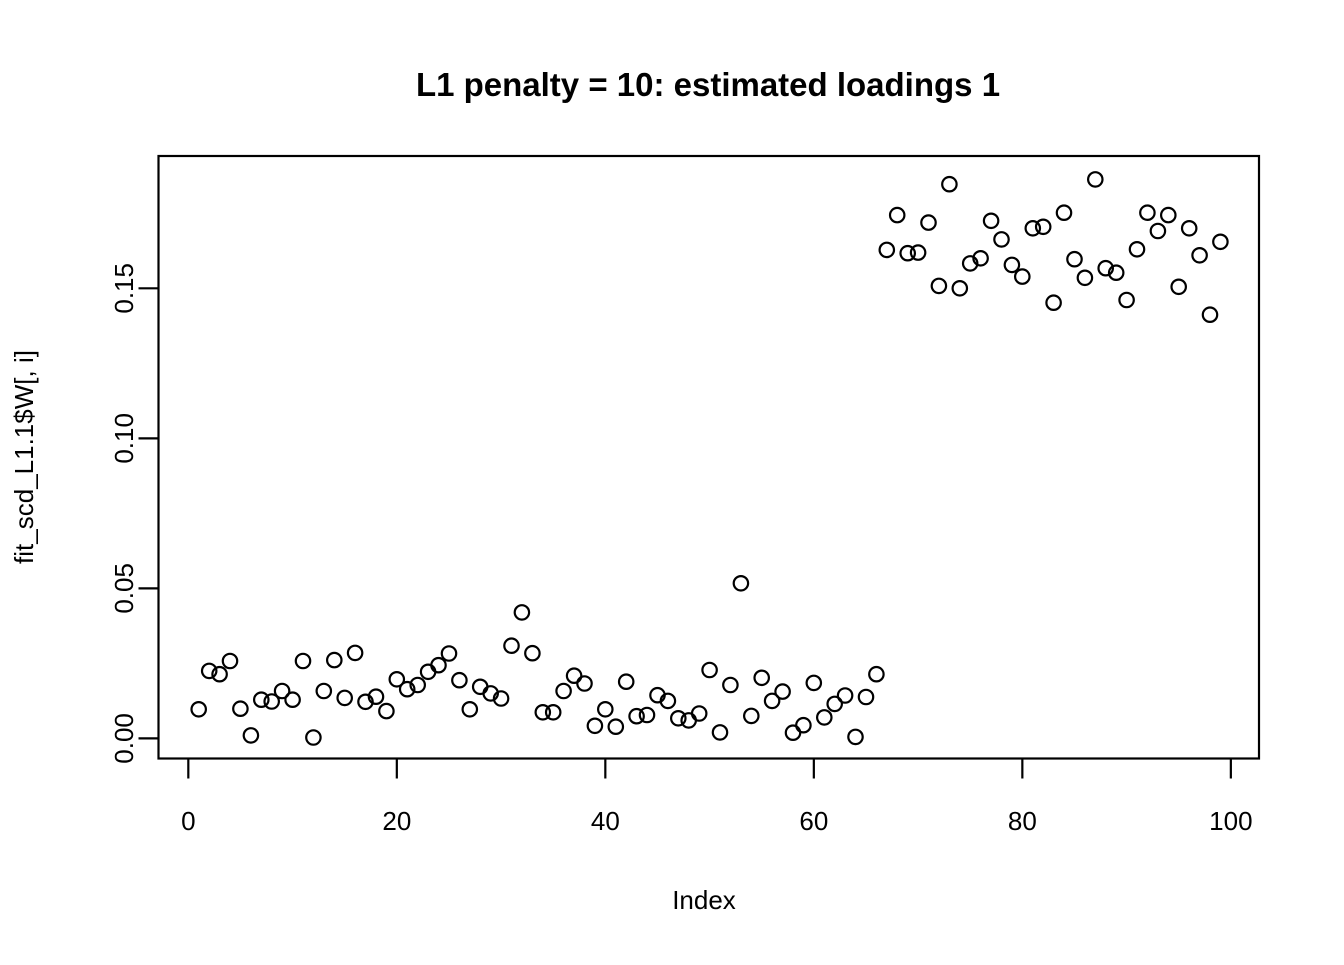 Image resolution: width=1344 pixels, height=965 pixels. Describe the element at coordinates (134, 513) in the screenshot. I see `y-axis: 0.00 0.05 0.10 0.15` at that location.